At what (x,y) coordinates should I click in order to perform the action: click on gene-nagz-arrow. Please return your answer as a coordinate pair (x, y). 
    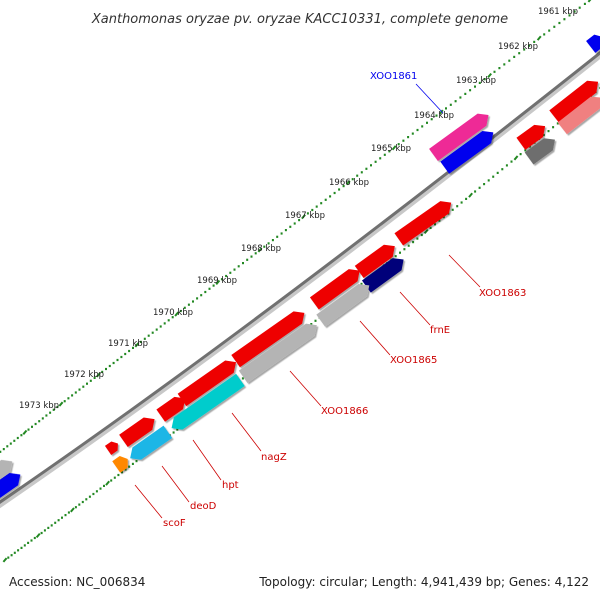
    Looking at the image, I should click on (206, 403).